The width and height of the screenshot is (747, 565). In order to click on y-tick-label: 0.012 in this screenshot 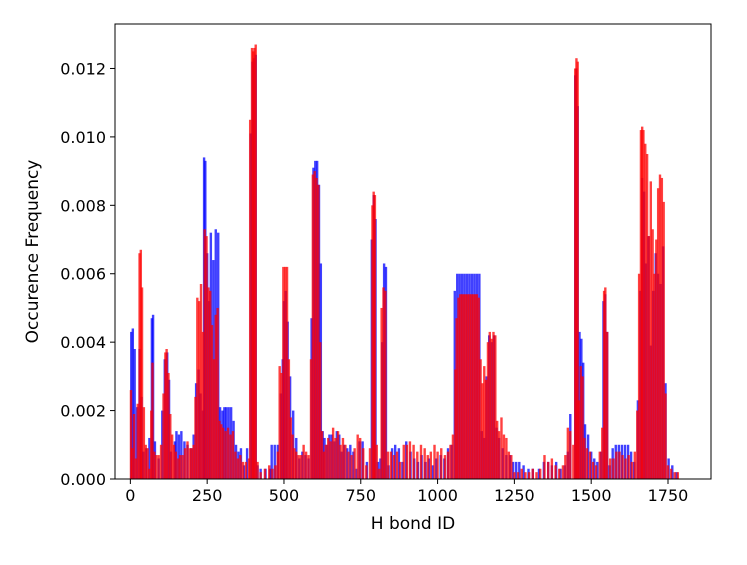, I will do `click(83, 68)`.